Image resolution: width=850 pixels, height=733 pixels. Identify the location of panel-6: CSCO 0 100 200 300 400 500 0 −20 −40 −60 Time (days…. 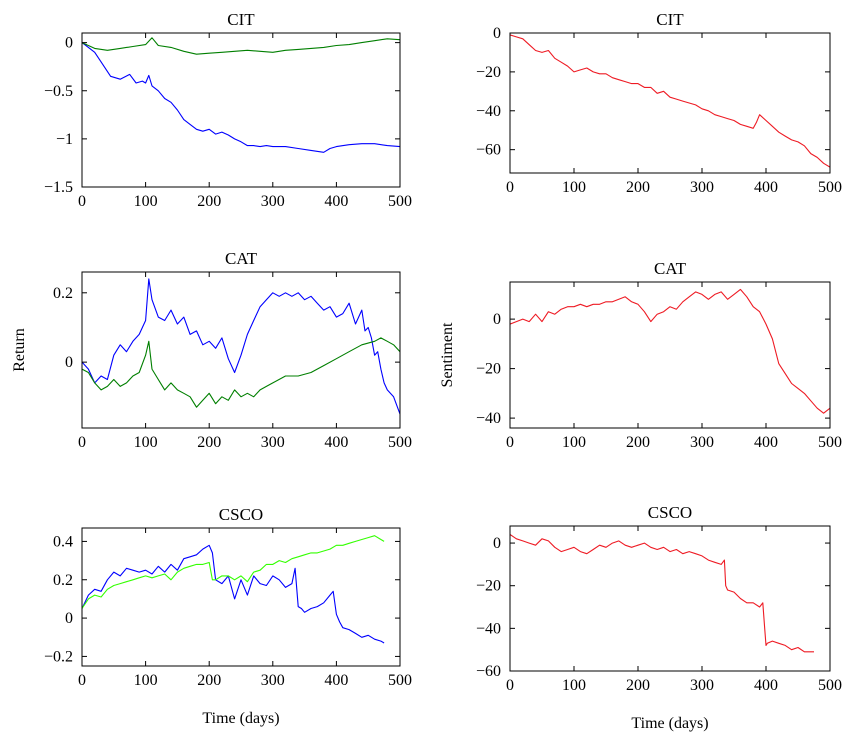
(659, 617).